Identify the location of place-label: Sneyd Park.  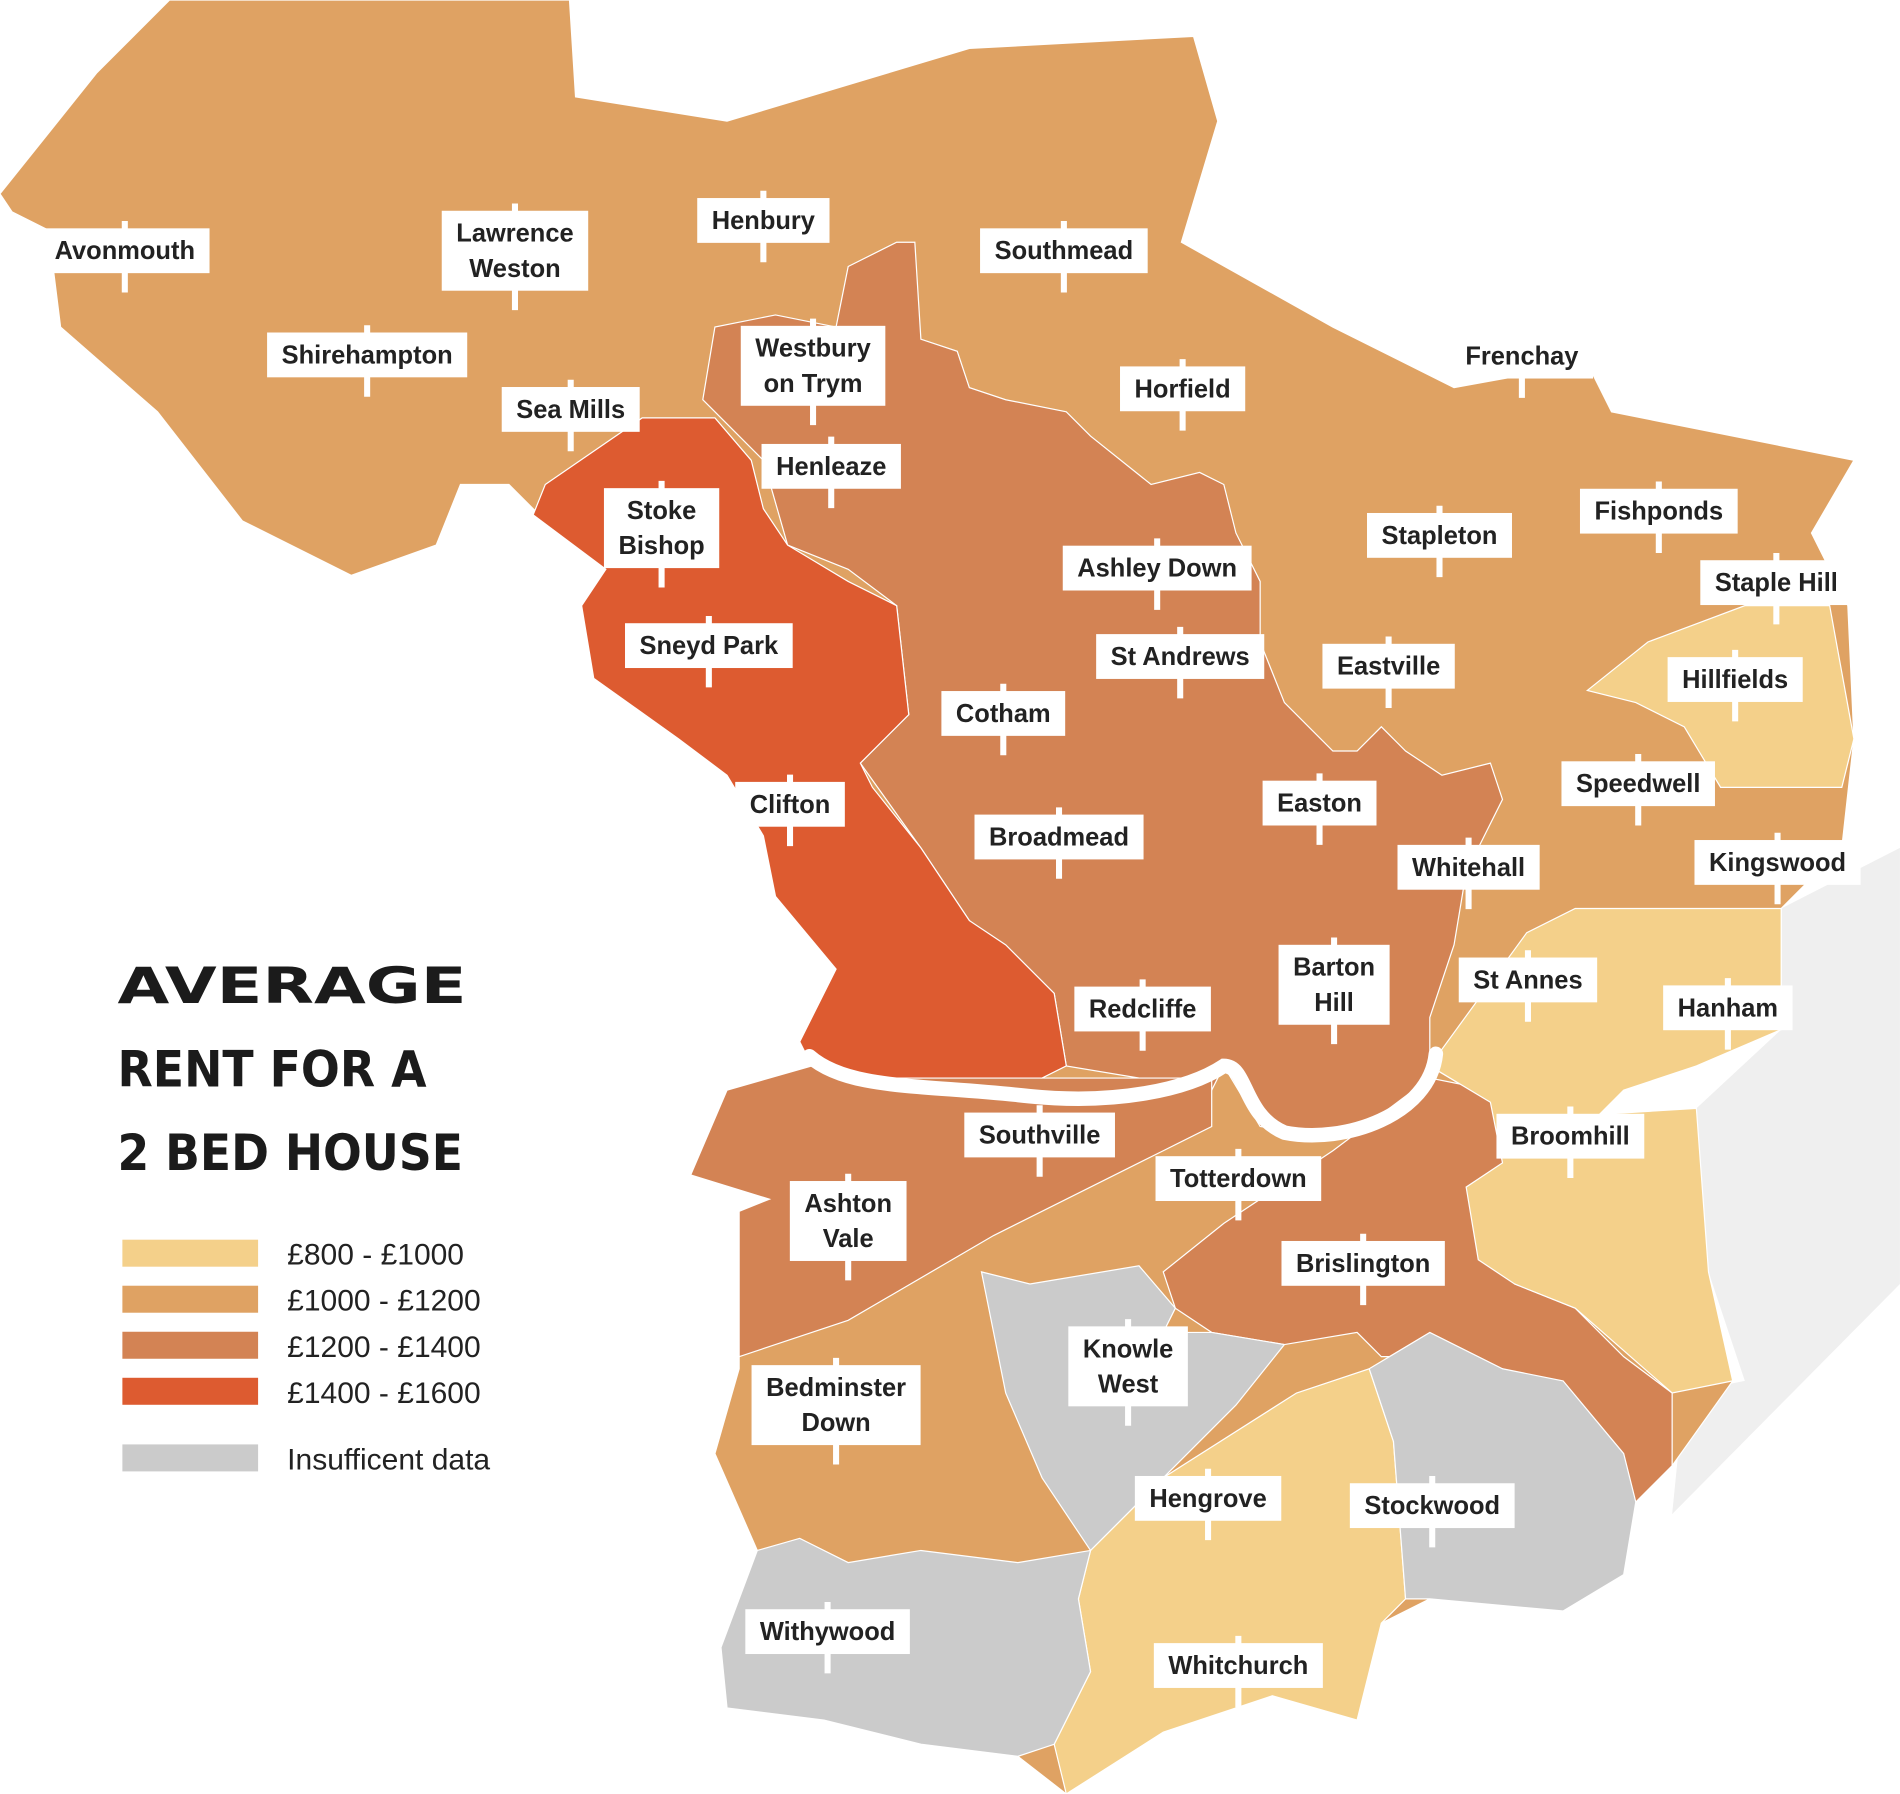
(709, 651).